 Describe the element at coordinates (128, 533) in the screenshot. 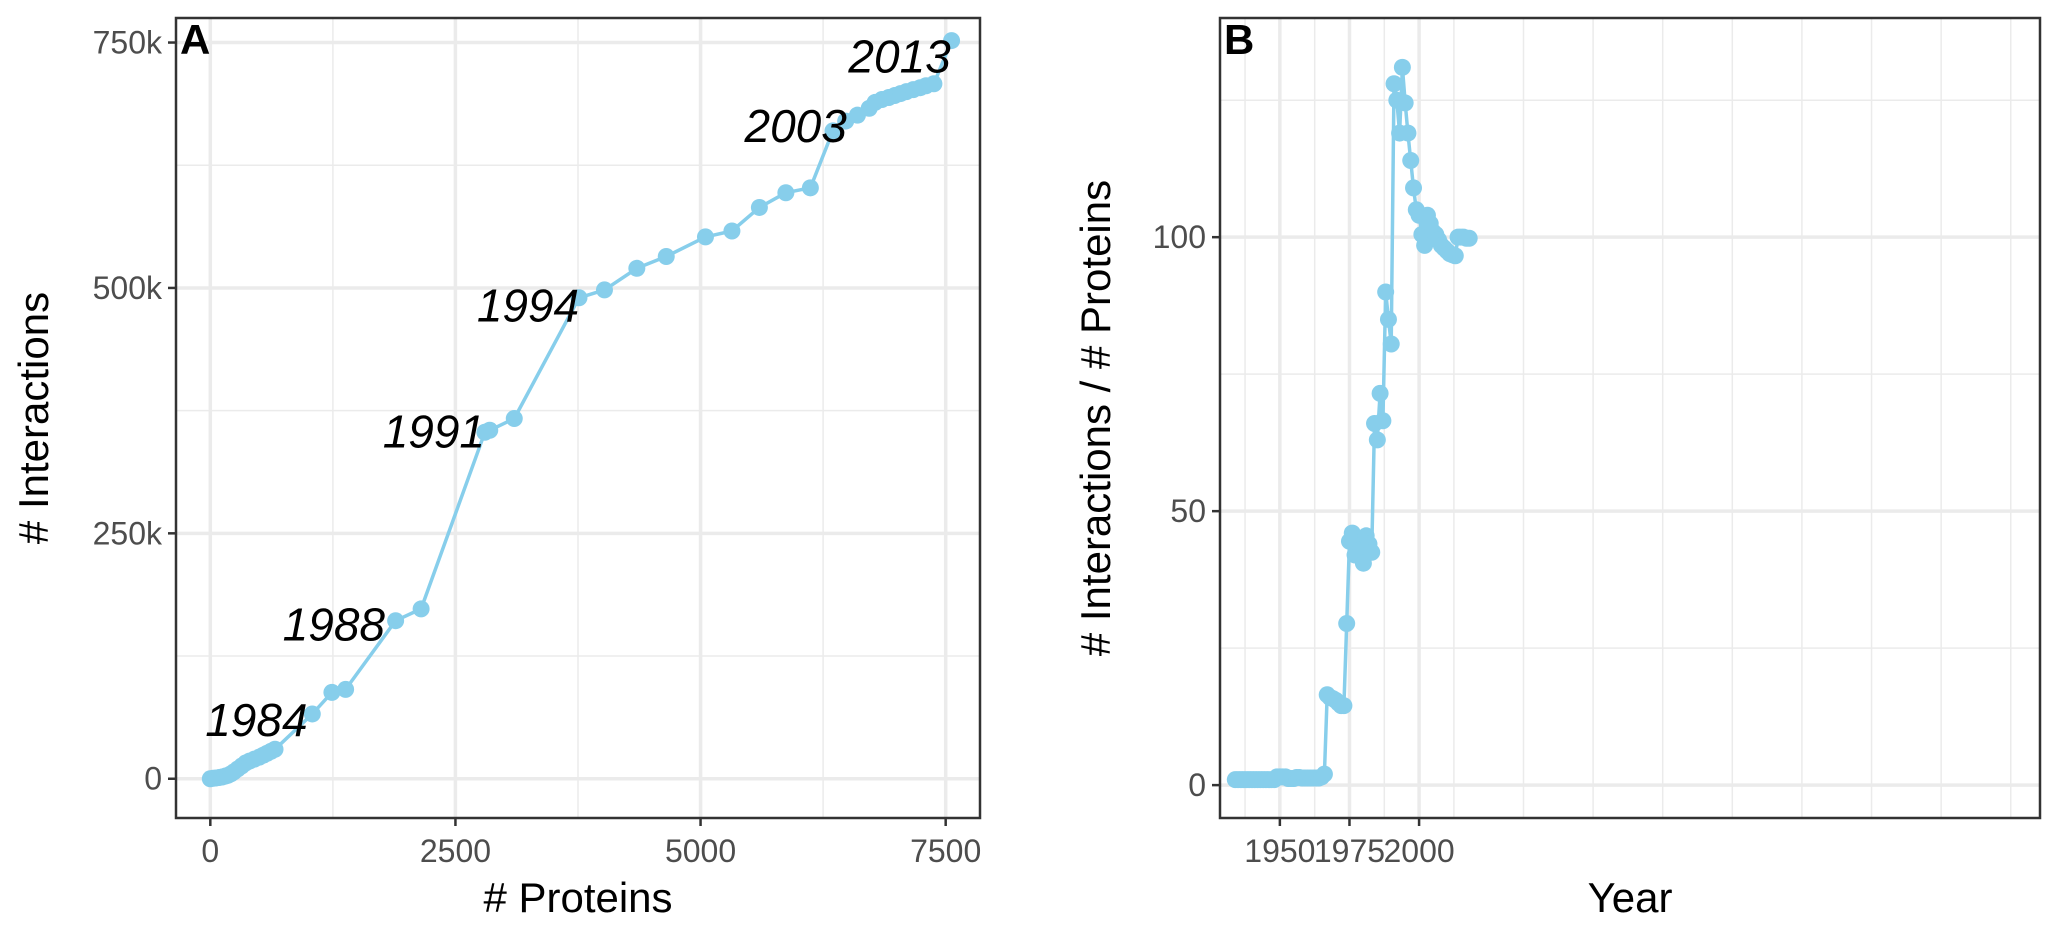

I see `y-tick-label: 250k` at that location.